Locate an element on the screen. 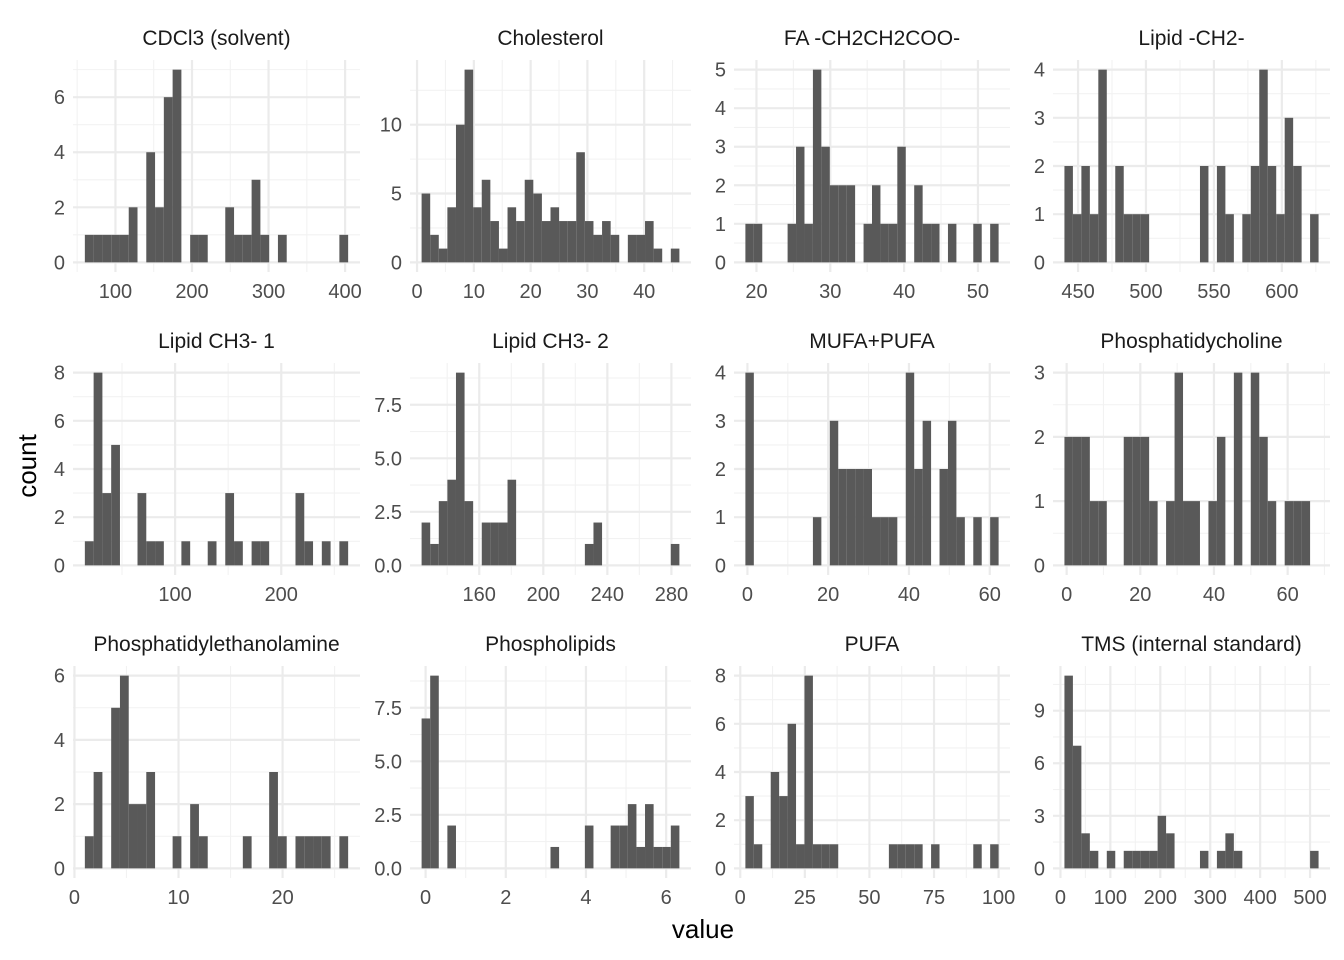  y-tick-label: 7.5 is located at coordinates (388, 709).